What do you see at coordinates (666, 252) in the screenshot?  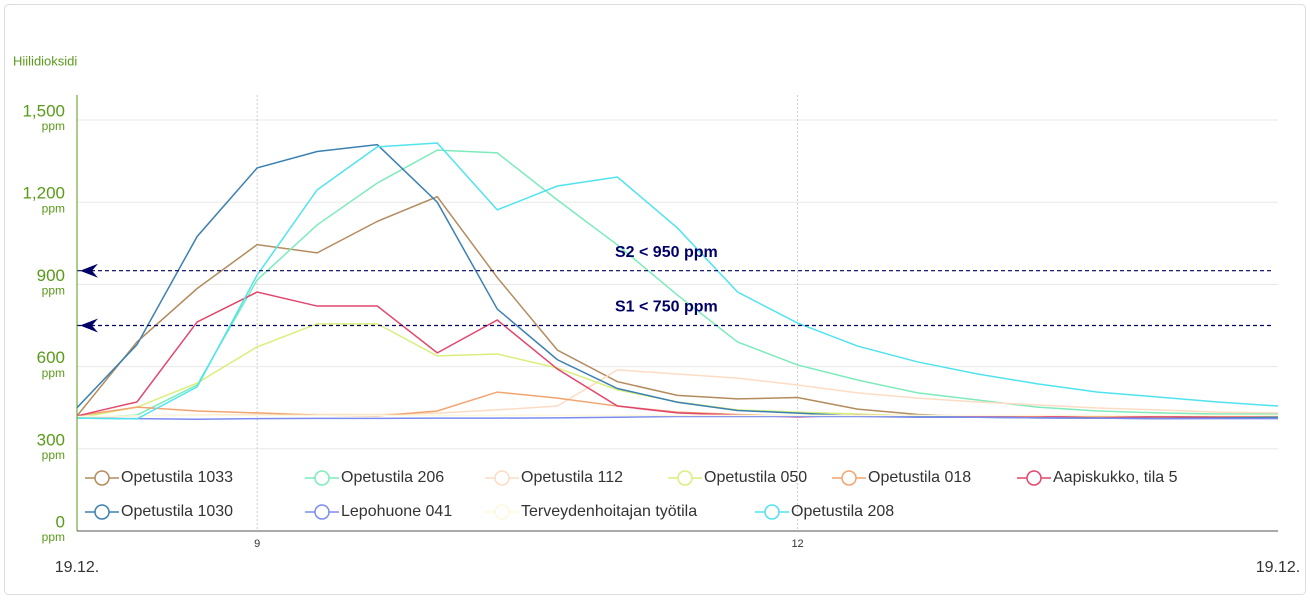 I see `threshold-label: S2 < 950 ppm` at bounding box center [666, 252].